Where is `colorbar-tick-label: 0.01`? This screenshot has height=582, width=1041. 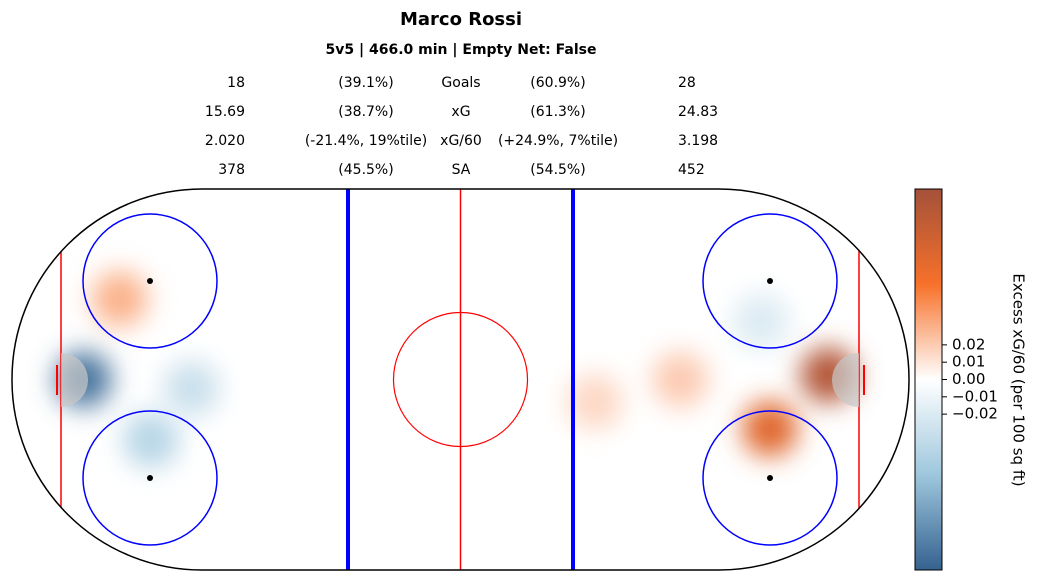
colorbar-tick-label: 0.01 is located at coordinates (968, 362).